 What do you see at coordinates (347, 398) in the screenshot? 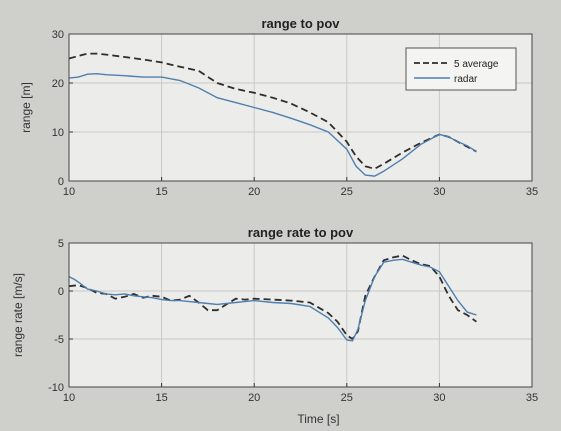
I see `chart2-xtick-label: 25` at bounding box center [347, 398].